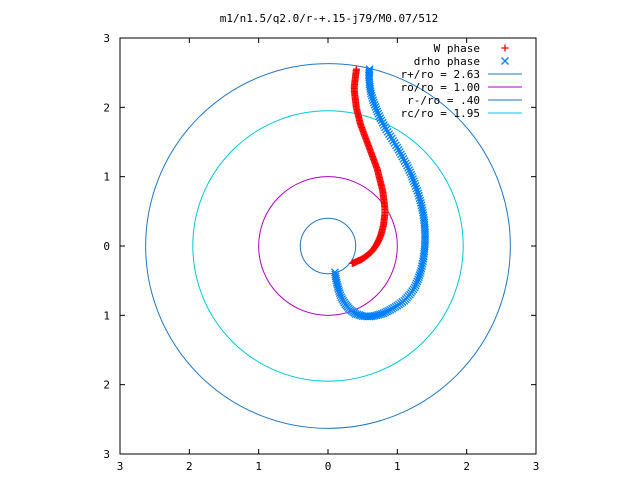 This screenshot has height=480, width=640. What do you see at coordinates (356, 69) in the screenshot?
I see `w-phase-point` at bounding box center [356, 69].